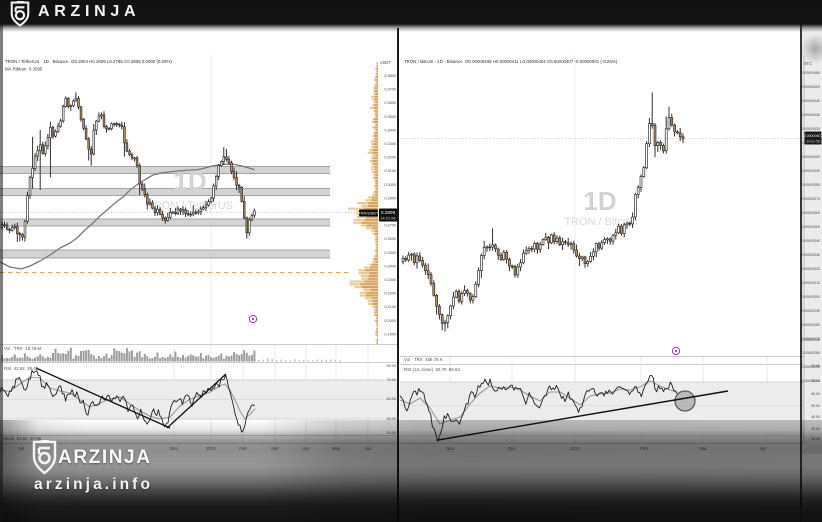 This screenshot has height=522, width=822. Describe the element at coordinates (811, 311) in the screenshot. I see `svg-text: 0.00000290` at that location.